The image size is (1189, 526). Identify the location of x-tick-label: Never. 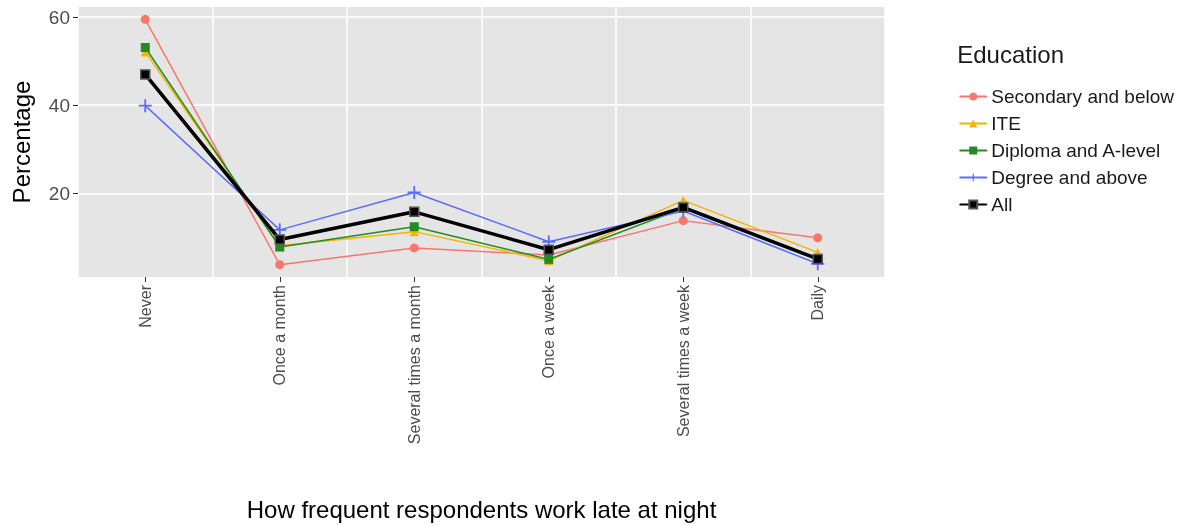
(145, 306).